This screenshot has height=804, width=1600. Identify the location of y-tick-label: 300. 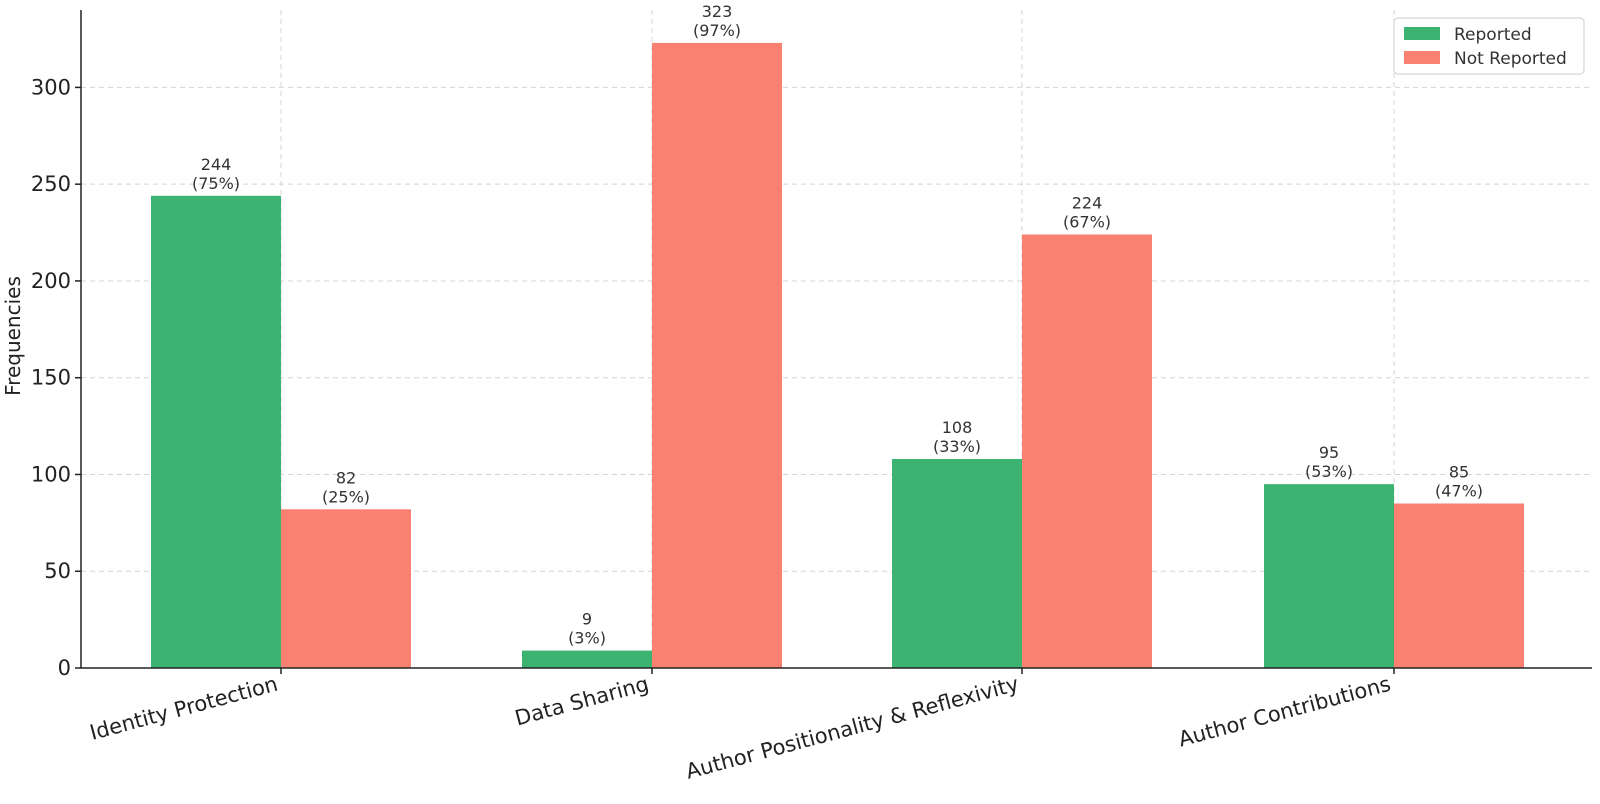
(51, 87).